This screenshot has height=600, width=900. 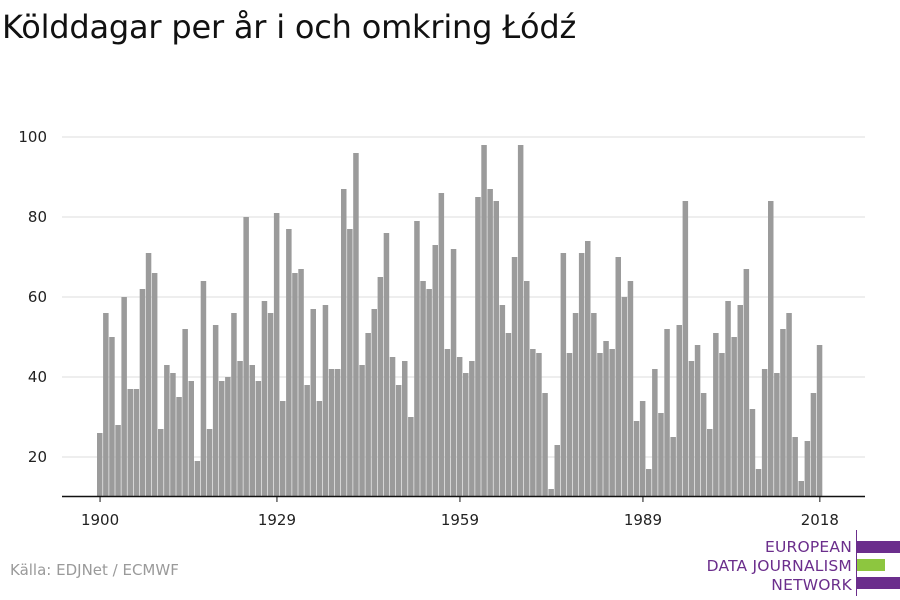 I want to click on x-tick-label: 1929, so click(x=277, y=520).